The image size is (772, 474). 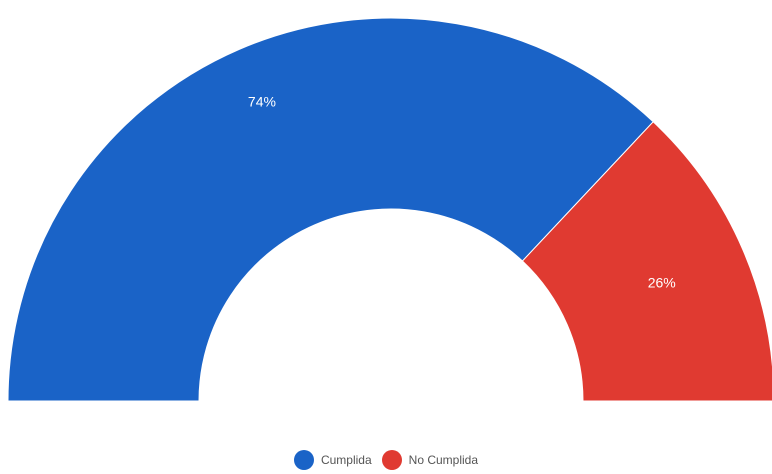 What do you see at coordinates (346, 460) in the screenshot?
I see `legend-label-cumplida: Cumplida` at bounding box center [346, 460].